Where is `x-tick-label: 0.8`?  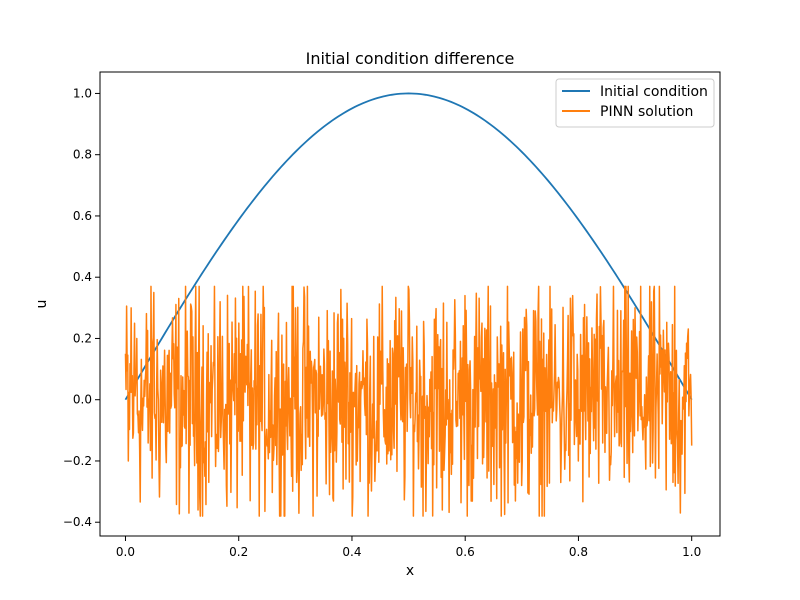
x-tick-label: 0.8 is located at coordinates (578, 552).